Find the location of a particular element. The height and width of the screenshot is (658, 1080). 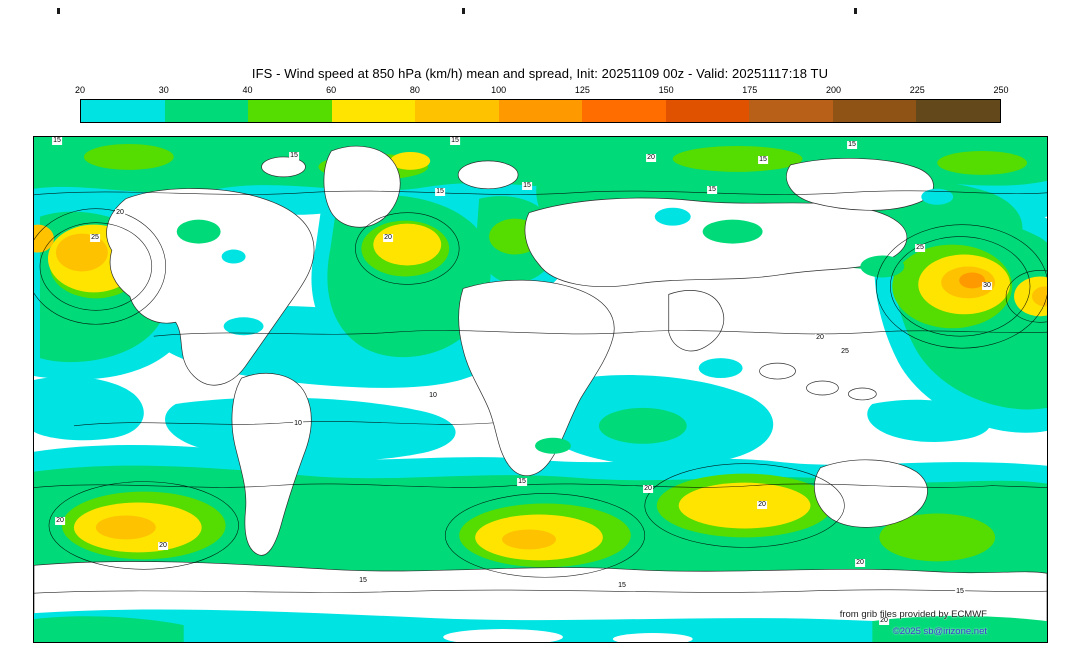

credit-copyright: ©2025 sb@irizone.net is located at coordinates (939, 631).